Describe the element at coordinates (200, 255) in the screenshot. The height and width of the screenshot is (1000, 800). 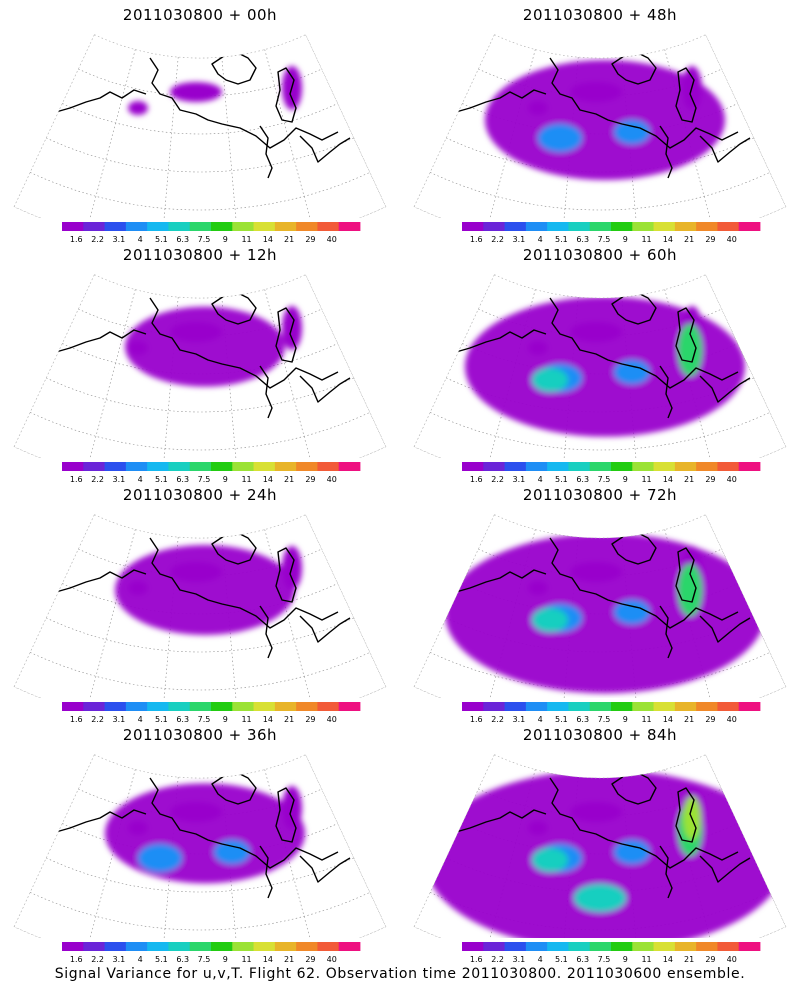
I see `panel-title: 2011030800 + 12h` at that location.